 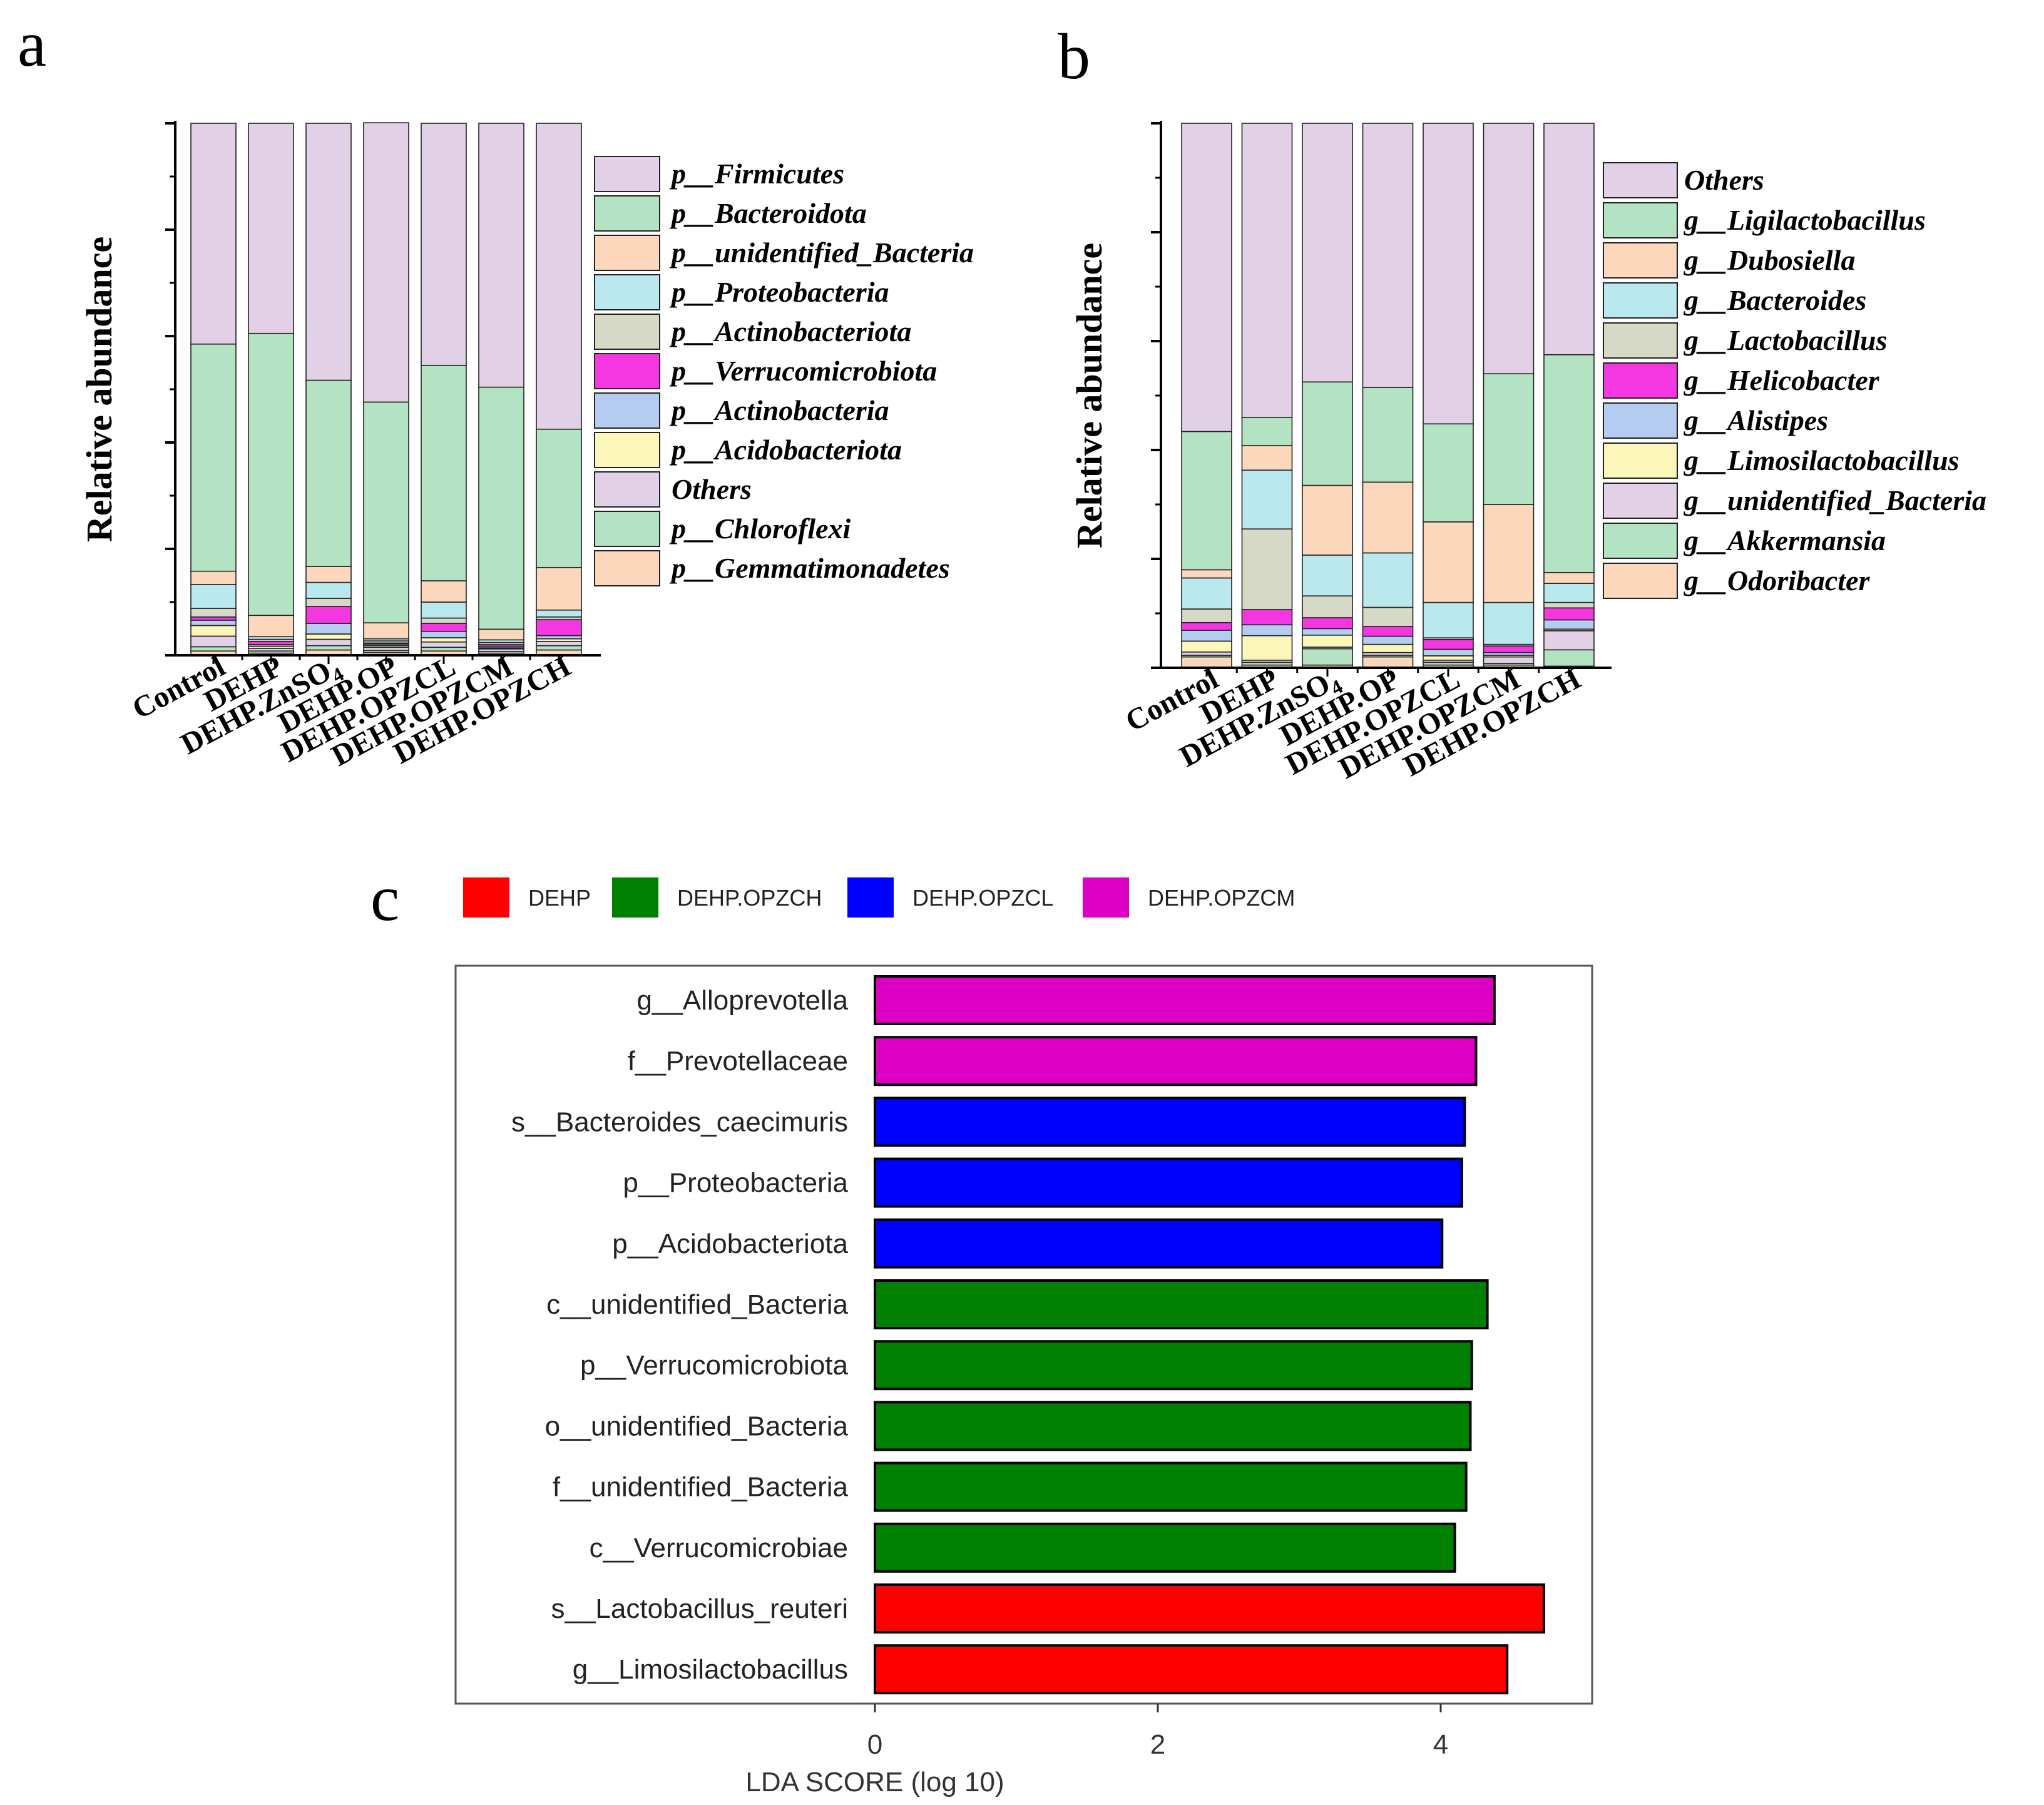 I want to click on legend-name: Lactobacillus, so click(x=1807, y=340).